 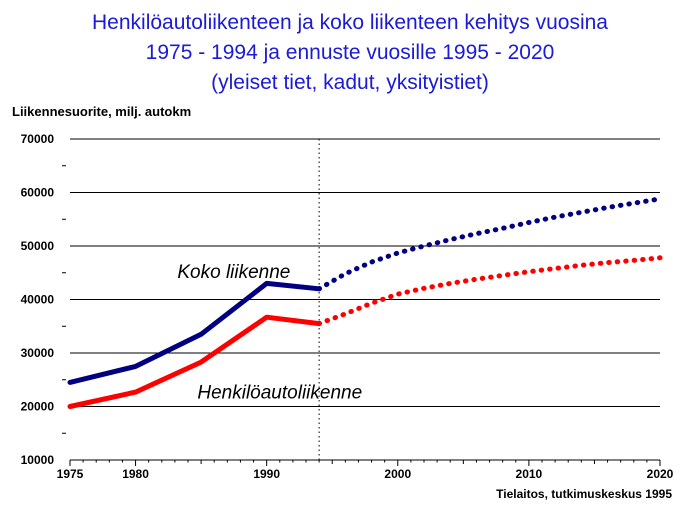 What do you see at coordinates (38, 407) in the screenshot?
I see `y-tick-label-20000: 20000` at bounding box center [38, 407].